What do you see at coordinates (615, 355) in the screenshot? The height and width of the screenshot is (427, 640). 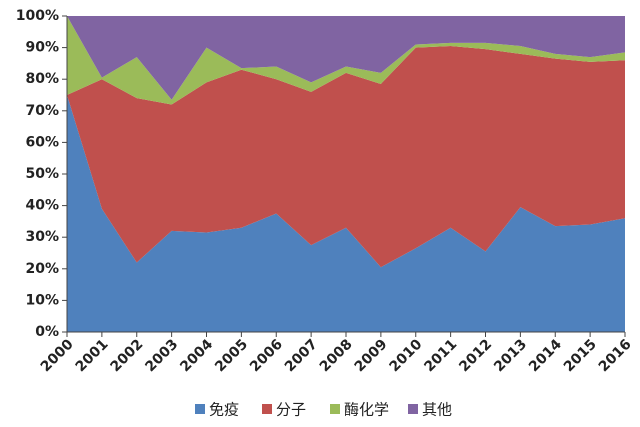 I see `x-tick-label: 2016` at bounding box center [615, 355].